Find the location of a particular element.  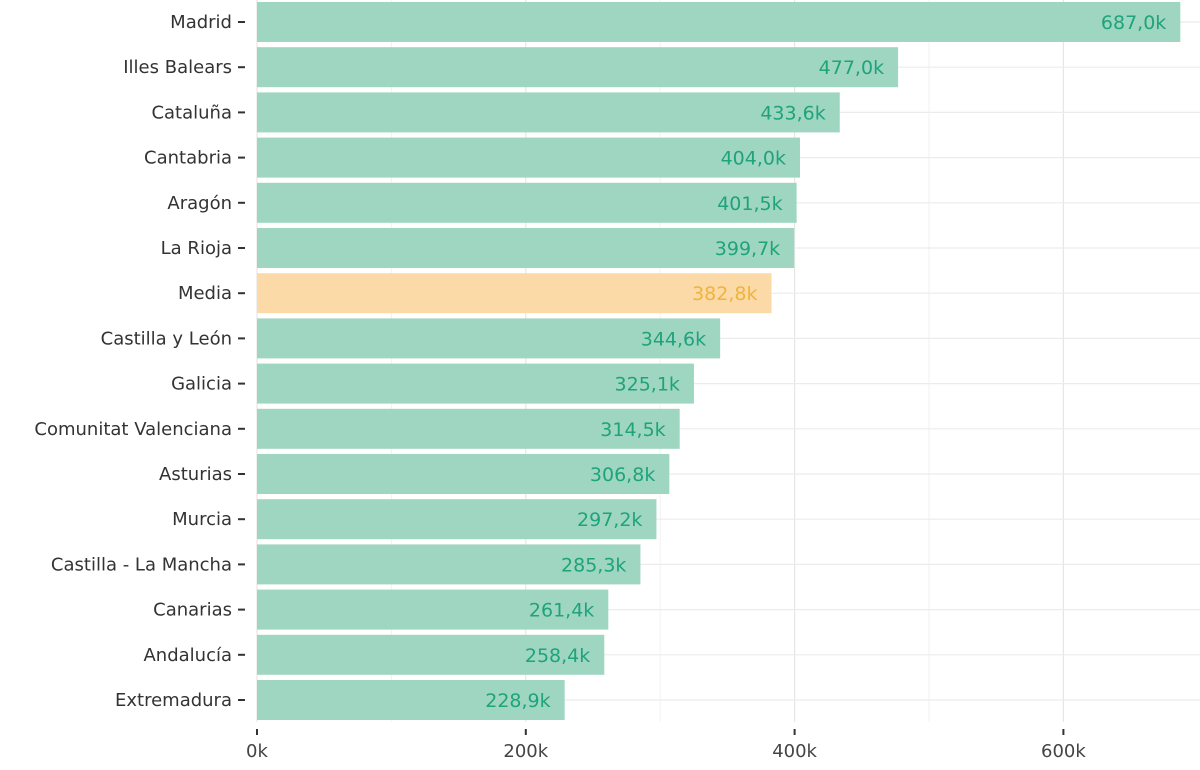

category-label: Asturias is located at coordinates (195, 474).